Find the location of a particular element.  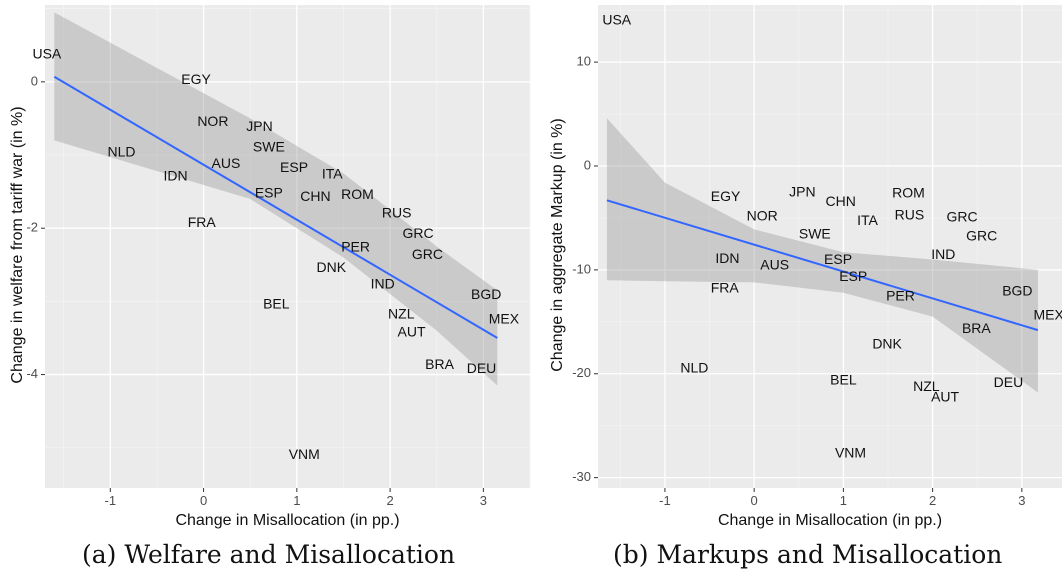

fit-line is located at coordinates (822, 265).